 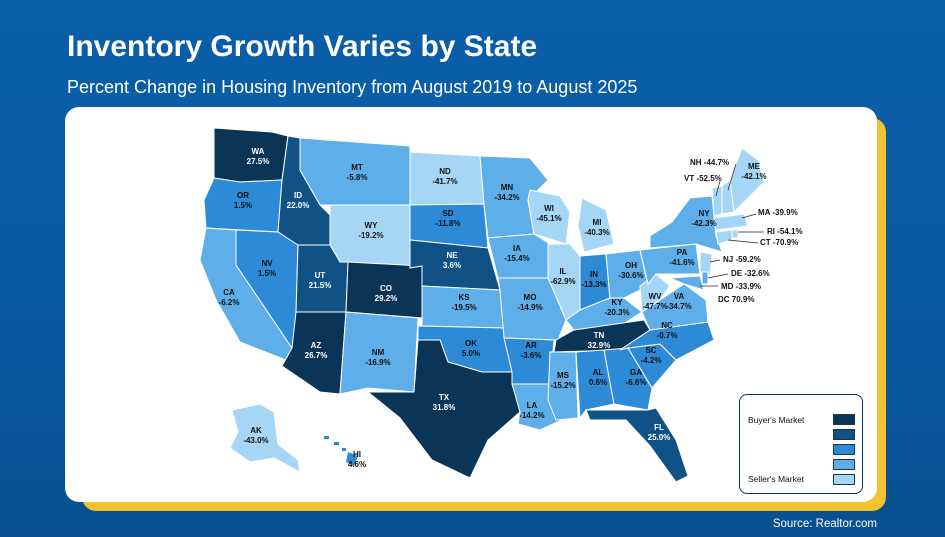 I want to click on state-value: 31.8%, so click(x=444, y=407).